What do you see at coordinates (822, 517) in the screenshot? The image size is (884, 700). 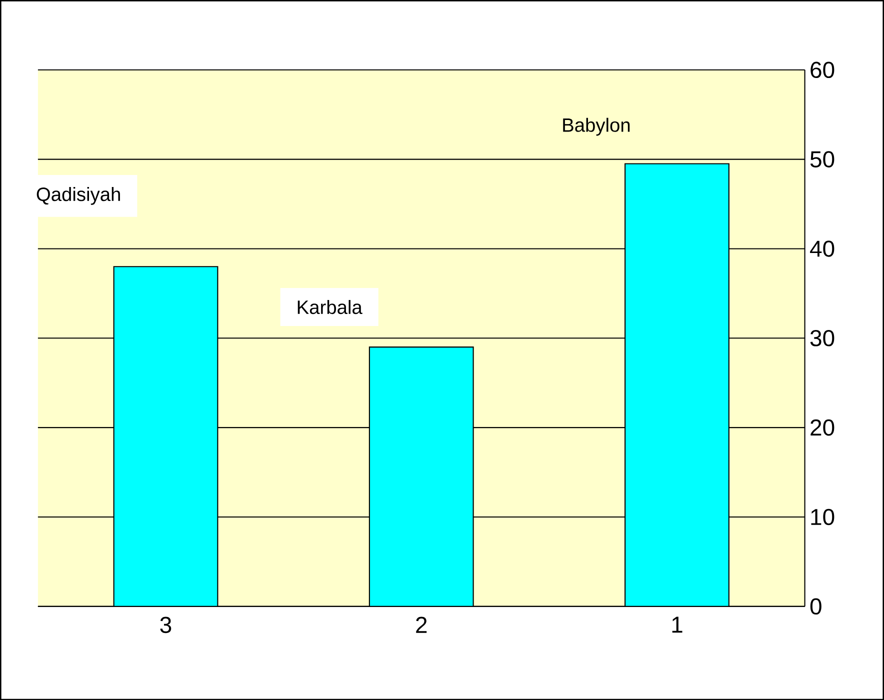 I see `y-tick-label: 10` at bounding box center [822, 517].